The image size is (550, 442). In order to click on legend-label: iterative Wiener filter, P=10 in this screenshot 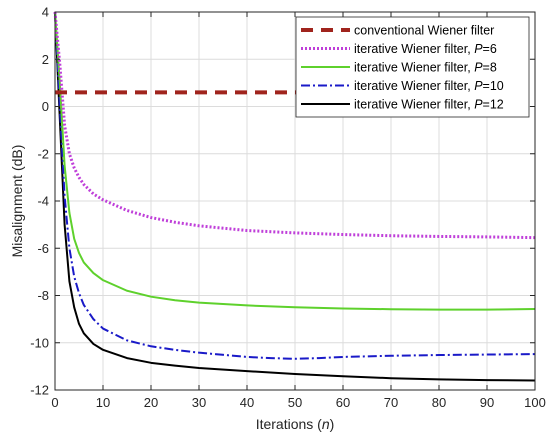, I will do `click(429, 86)`.